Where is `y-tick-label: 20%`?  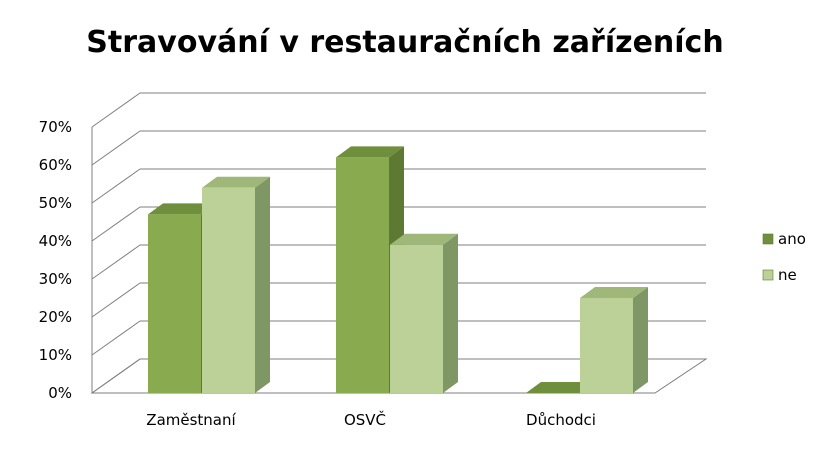 y-tick-label: 20% is located at coordinates (55, 317).